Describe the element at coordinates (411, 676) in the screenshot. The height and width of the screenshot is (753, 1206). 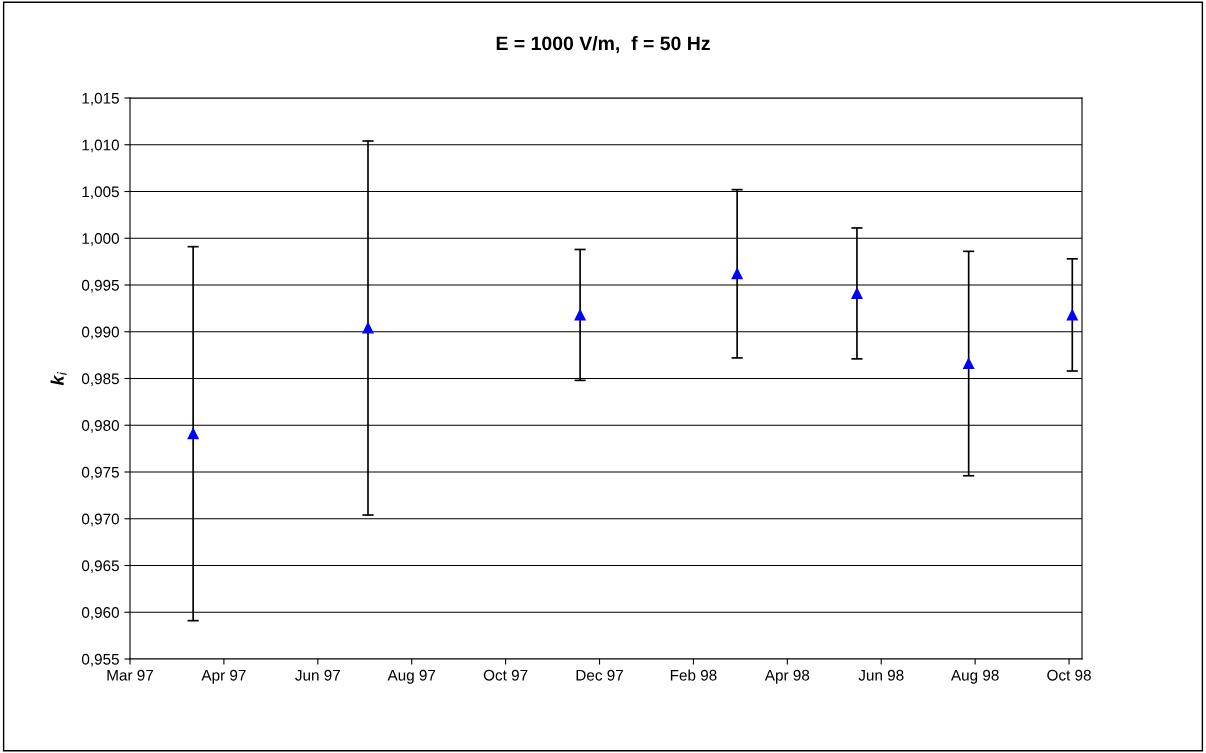
I see `x-tick-label: Aug 97` at that location.